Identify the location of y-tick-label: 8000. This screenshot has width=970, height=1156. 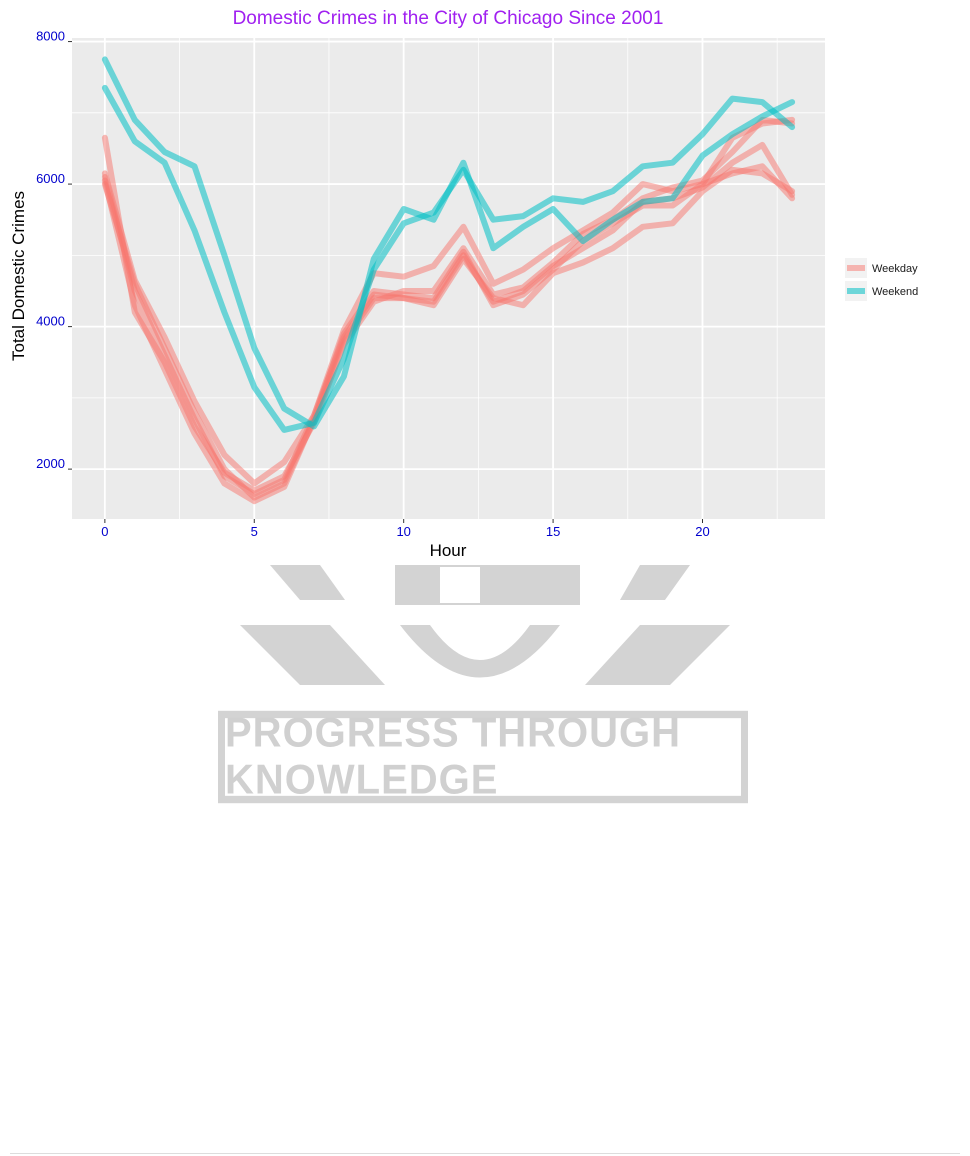
(50, 36).